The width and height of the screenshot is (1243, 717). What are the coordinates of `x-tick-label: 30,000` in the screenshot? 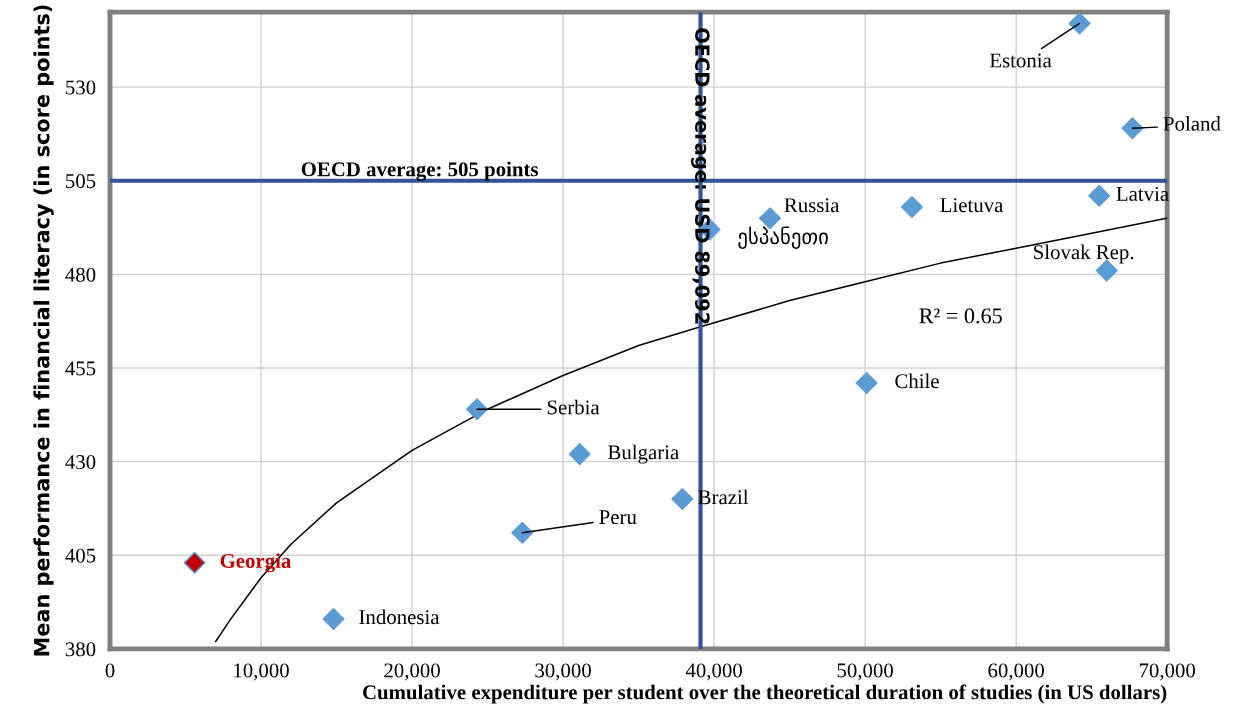 It's located at (563, 672).